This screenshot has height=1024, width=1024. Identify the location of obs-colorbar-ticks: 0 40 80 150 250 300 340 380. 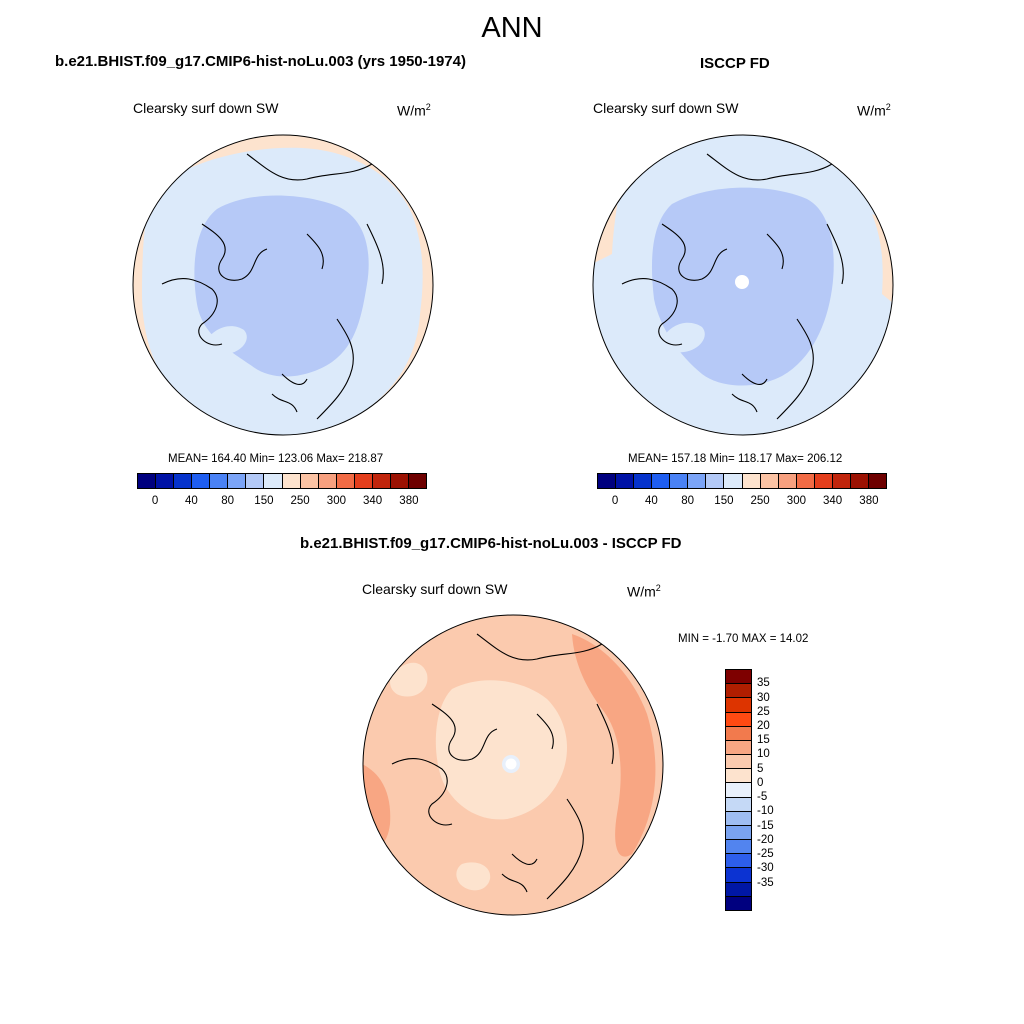
(742, 503).